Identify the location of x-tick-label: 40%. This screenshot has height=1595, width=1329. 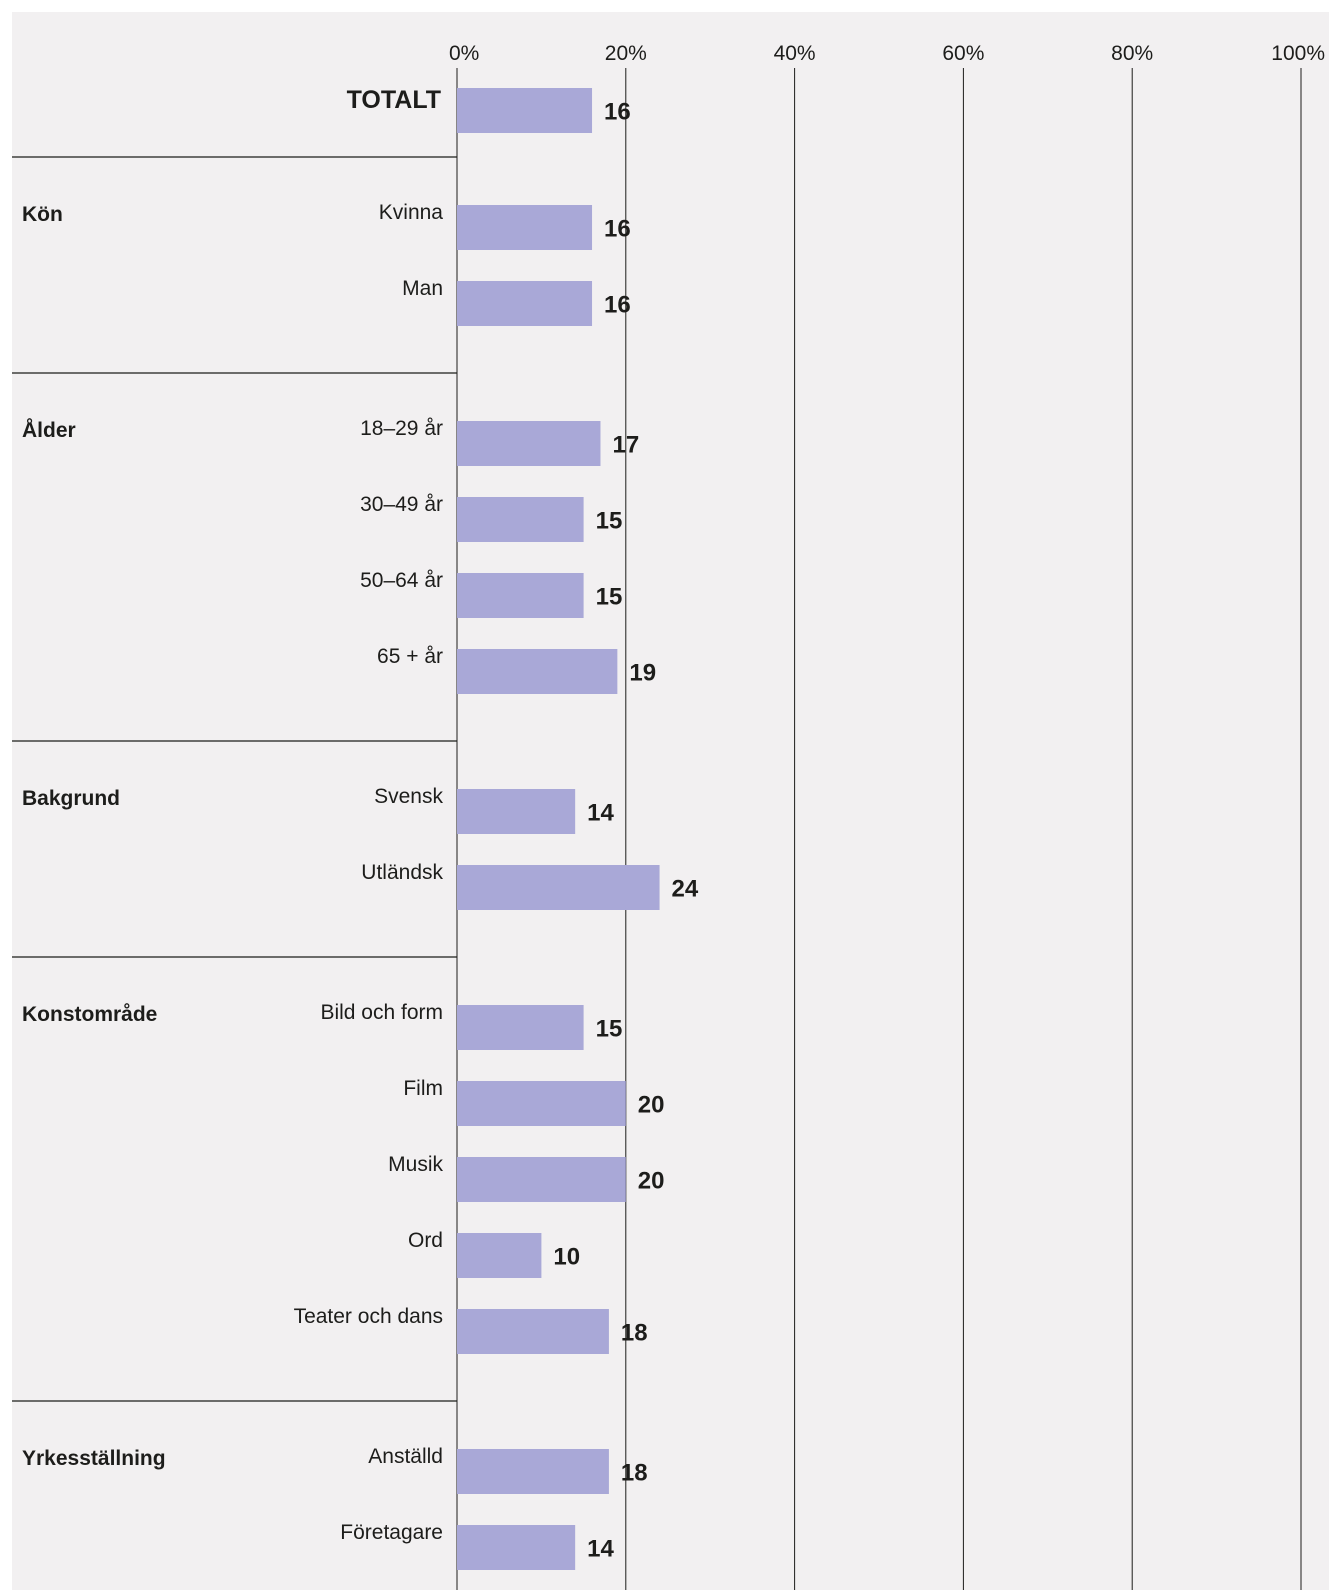
(795, 53).